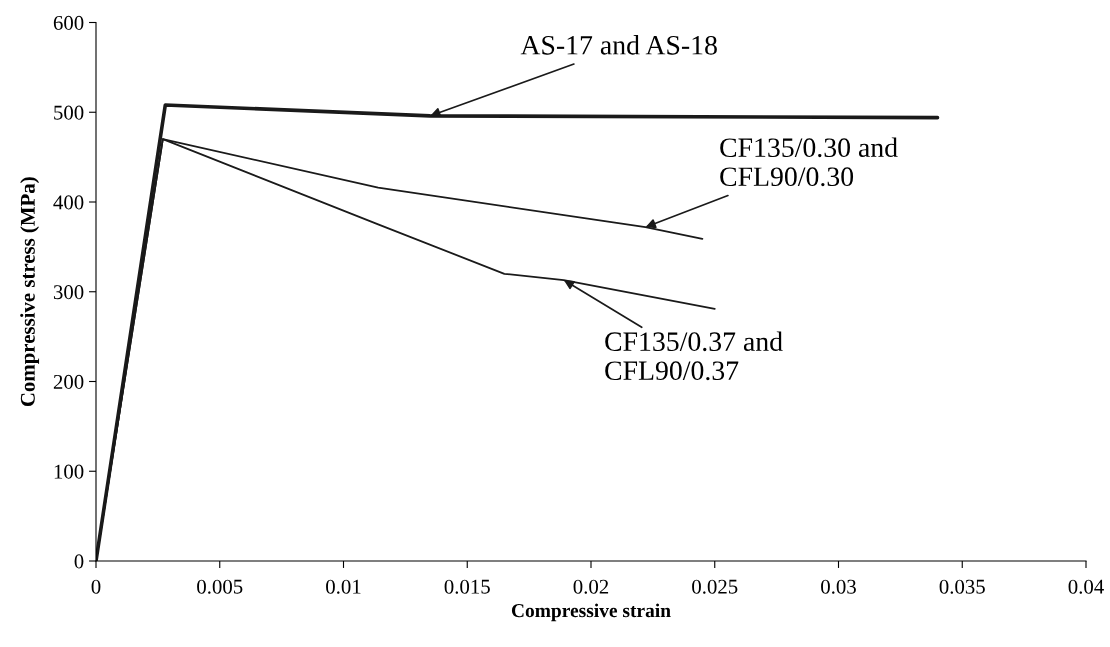 This screenshot has height=647, width=1110. What do you see at coordinates (69, 471) in the screenshot?
I see `y-tick-label: 100` at bounding box center [69, 471].